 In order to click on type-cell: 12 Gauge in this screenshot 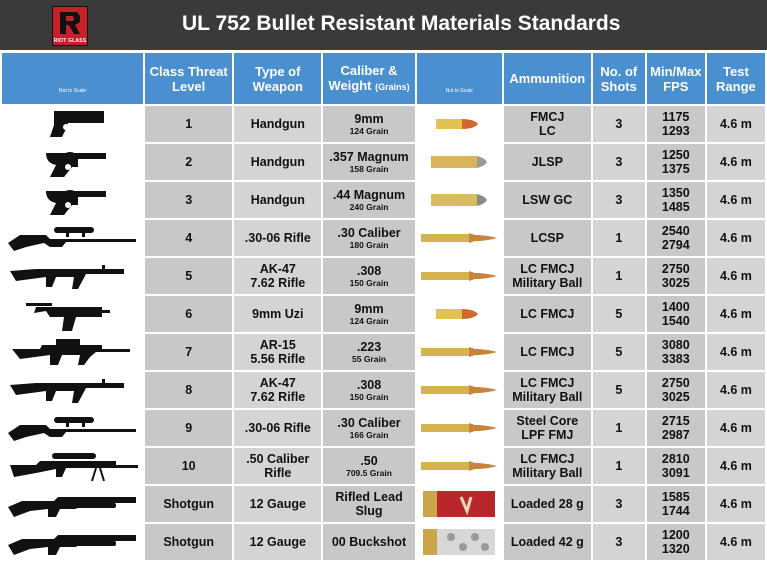, I will do `click(278, 542)`.